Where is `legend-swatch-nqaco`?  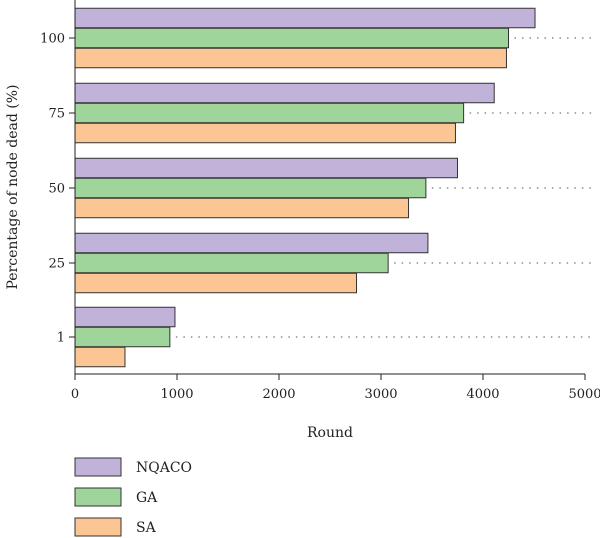
legend-swatch-nqaco is located at coordinates (98, 467).